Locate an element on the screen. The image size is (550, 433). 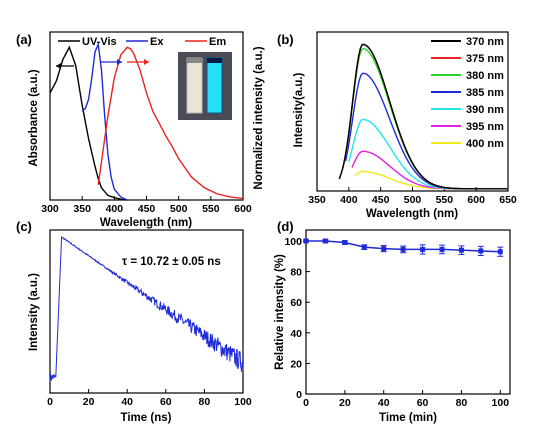
vial-daylight is located at coordinates (194, 85).